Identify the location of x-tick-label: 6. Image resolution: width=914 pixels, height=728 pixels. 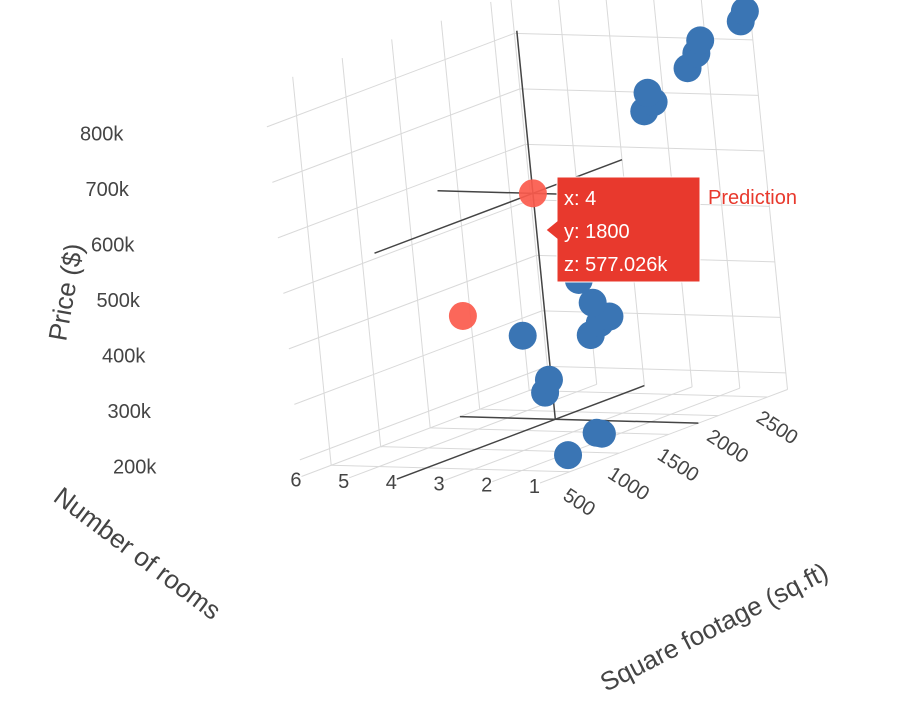
(295, 481).